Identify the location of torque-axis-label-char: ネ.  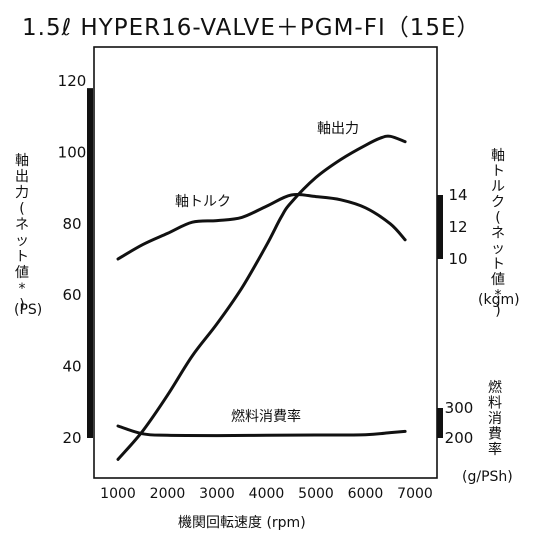
(498, 234).